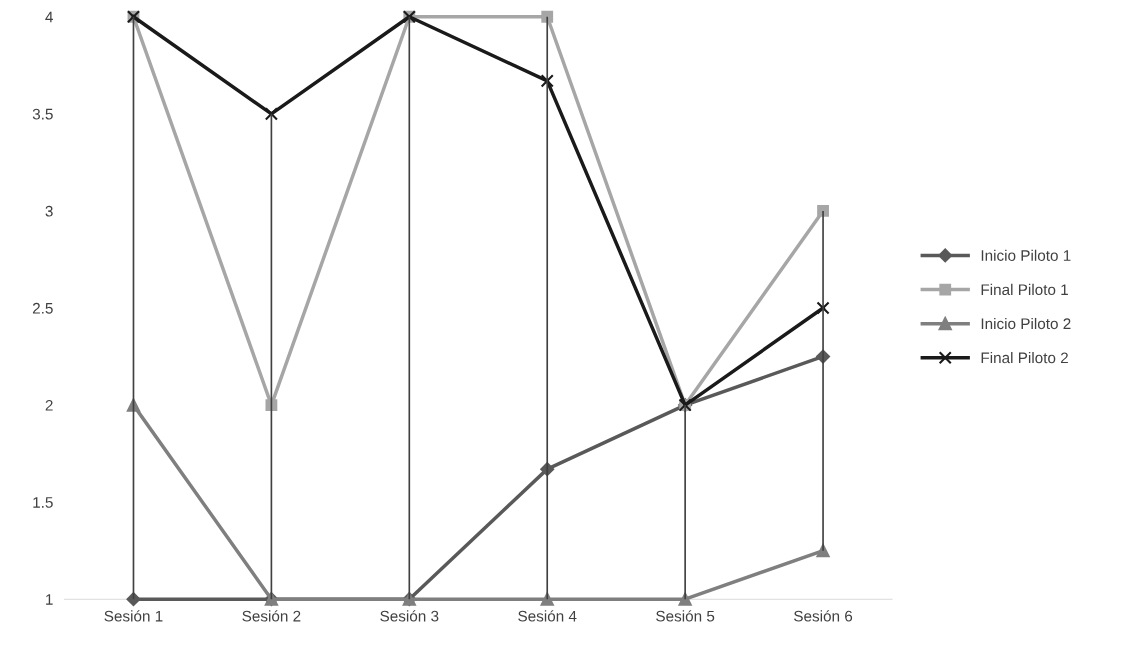 The width and height of the screenshot is (1132, 645). Describe the element at coordinates (1026, 323) in the screenshot. I see `legend-label: Inicio Piloto 2` at that location.